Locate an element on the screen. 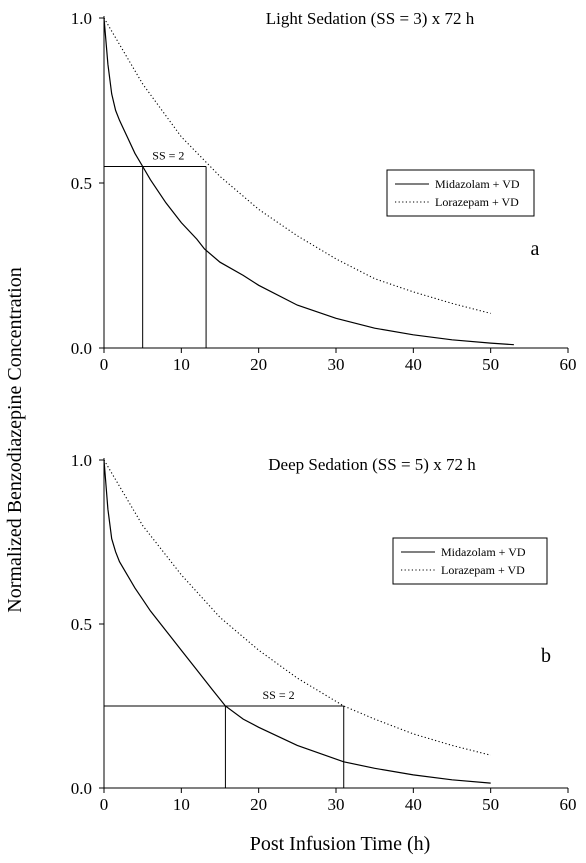 Image resolution: width=586 pixels, height=863 pixels. panel-label: b is located at coordinates (546, 656).